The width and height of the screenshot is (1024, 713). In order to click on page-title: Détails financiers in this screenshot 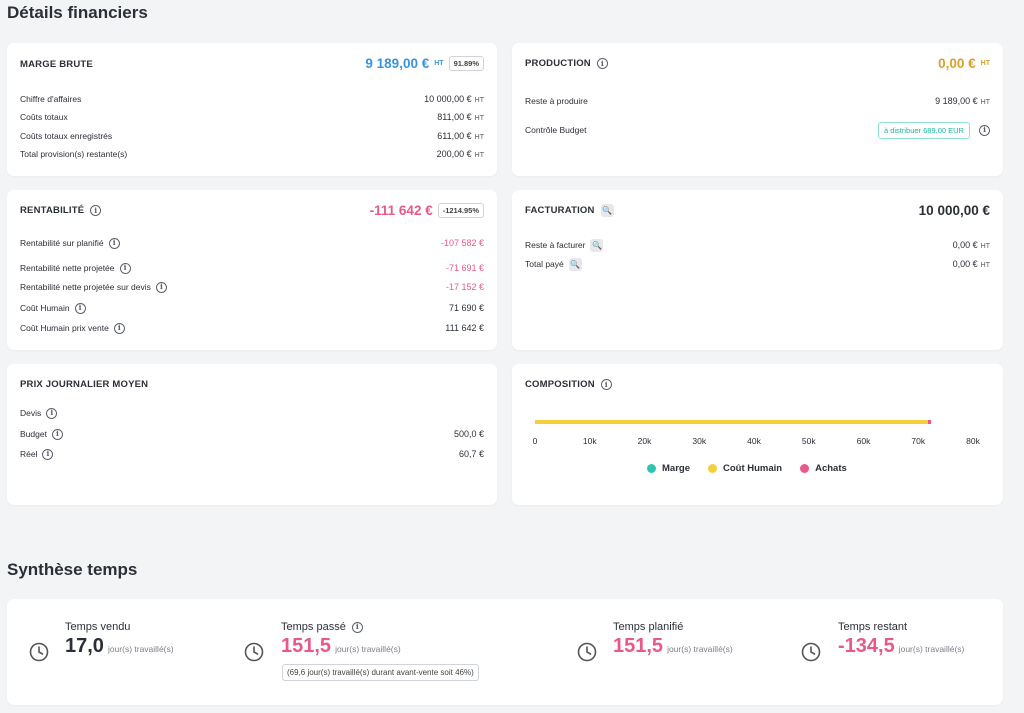, I will do `click(77, 12)`.